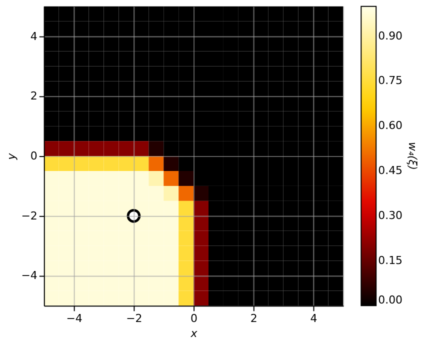 This screenshot has height=346, width=423. Describe the element at coordinates (34, 96) in the screenshot. I see `y-tick-label: 2` at that location.